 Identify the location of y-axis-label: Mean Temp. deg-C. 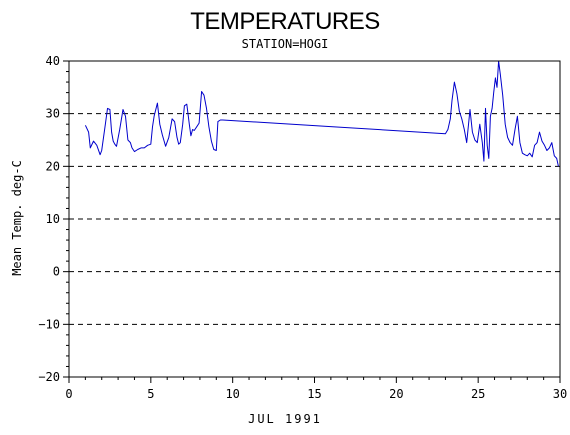
(17, 218).